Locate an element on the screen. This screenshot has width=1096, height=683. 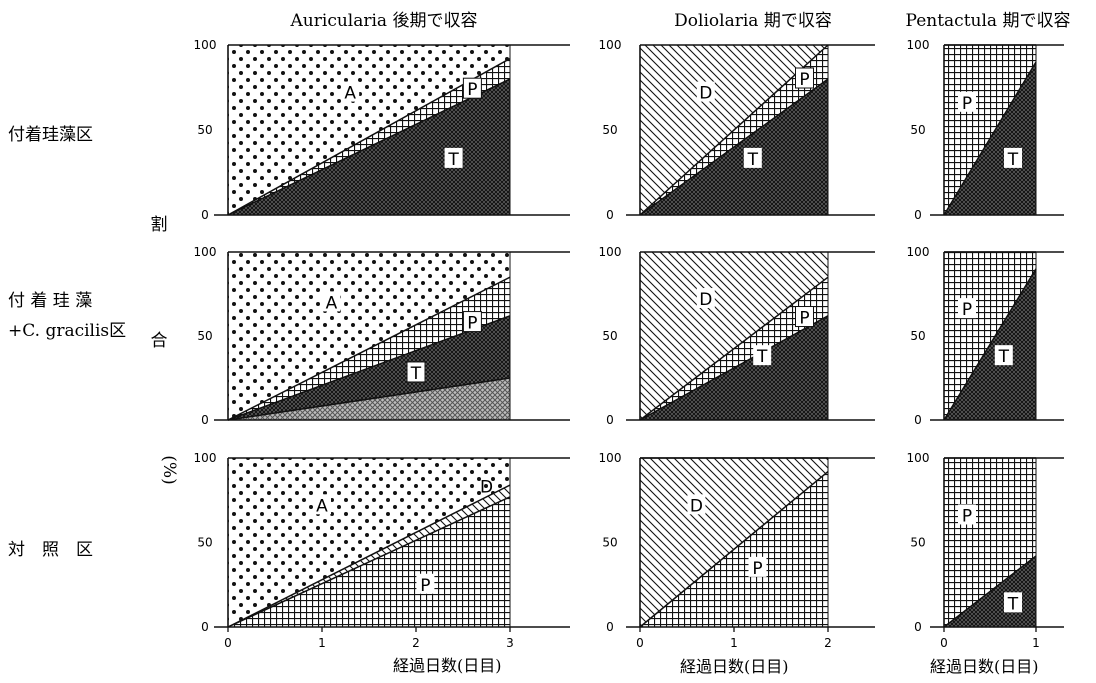
panel-r0-c1: 0 50 100 T P D is located at coordinates (737, 130).